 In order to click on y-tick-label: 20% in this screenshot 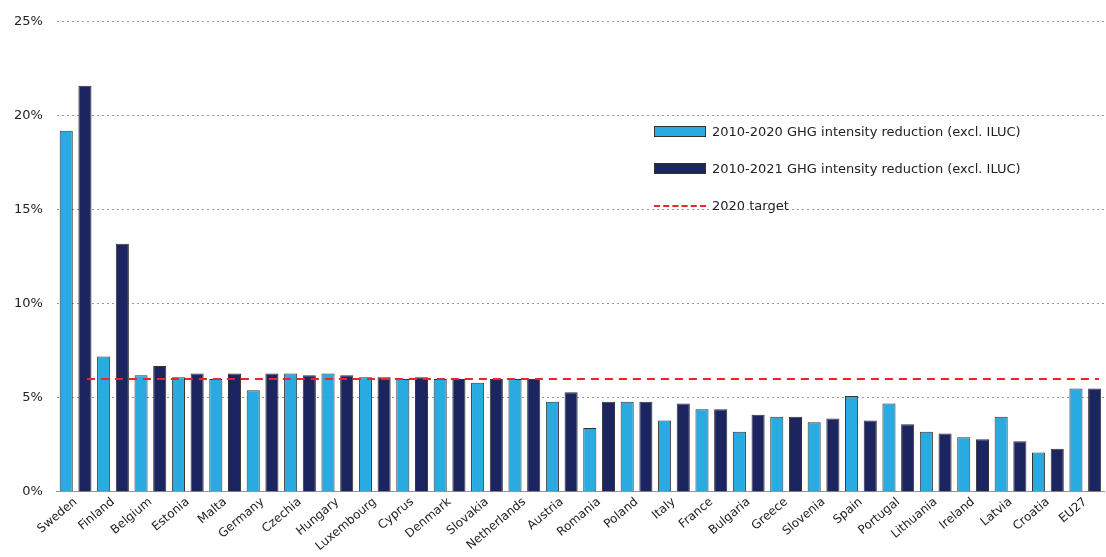, I will do `click(28, 115)`.